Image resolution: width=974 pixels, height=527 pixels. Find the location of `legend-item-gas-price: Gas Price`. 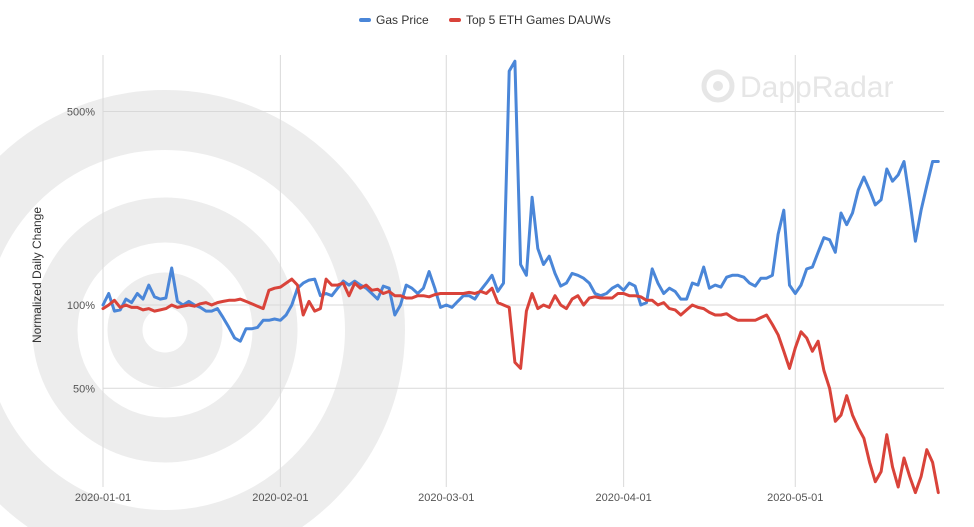

legend-item-gas-price: Gas Price is located at coordinates (394, 20).